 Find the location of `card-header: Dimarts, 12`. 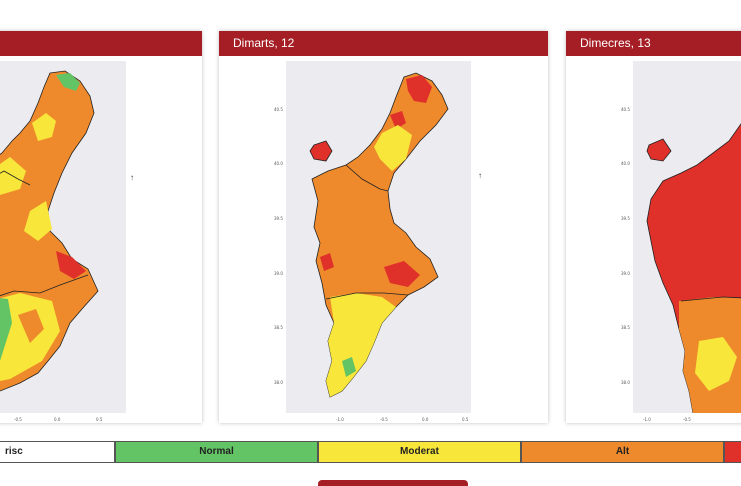

card-header: Dimarts, 12 is located at coordinates (383, 43).